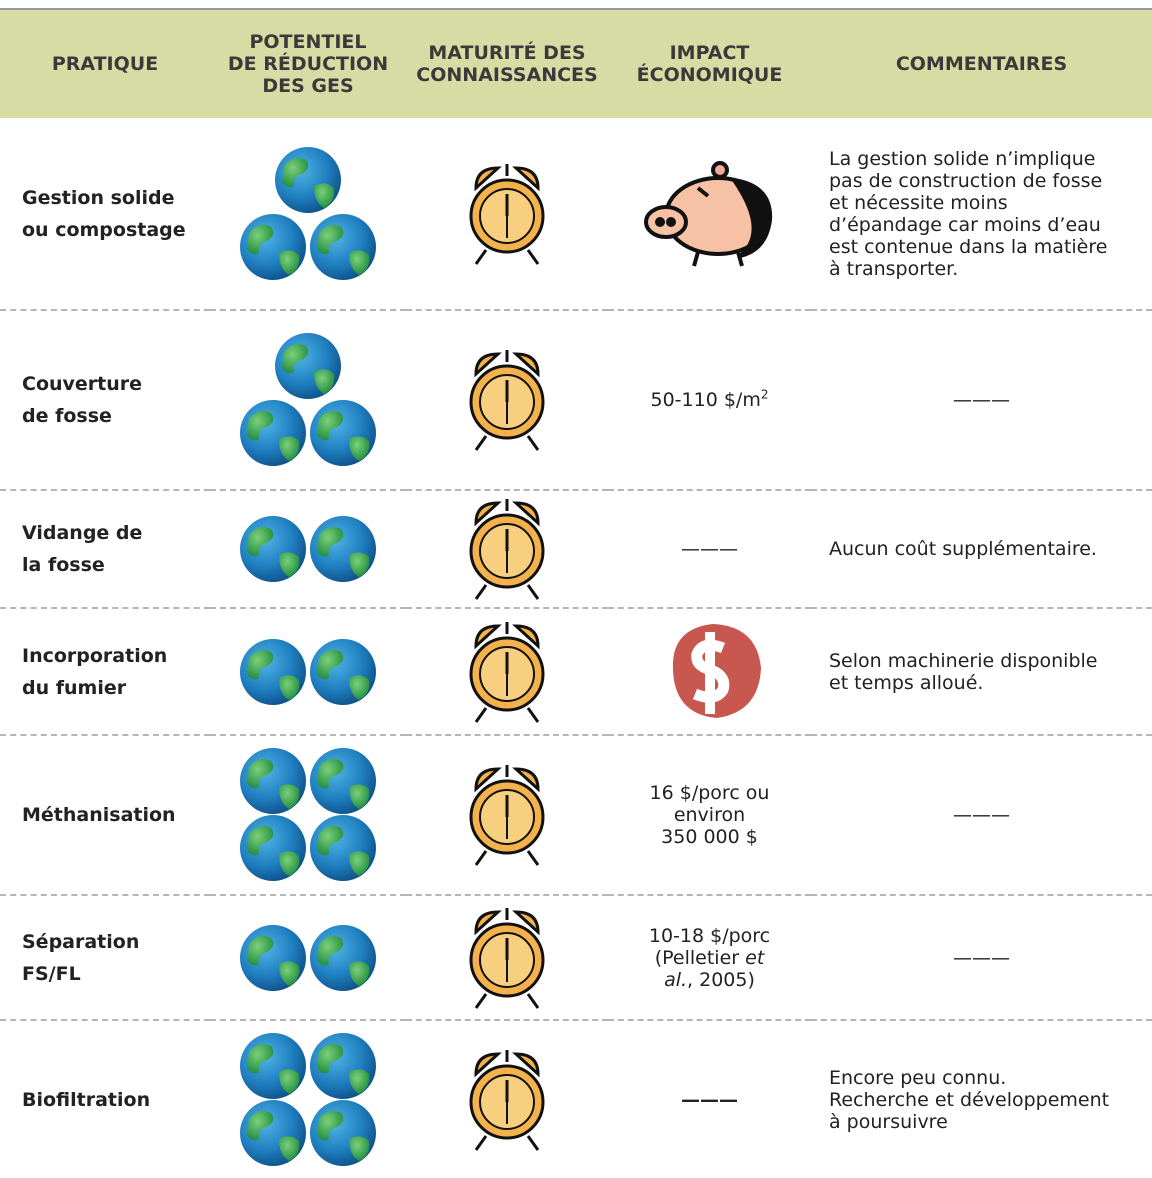  I want to click on practice: Couverture de fosse, so click(105, 400).